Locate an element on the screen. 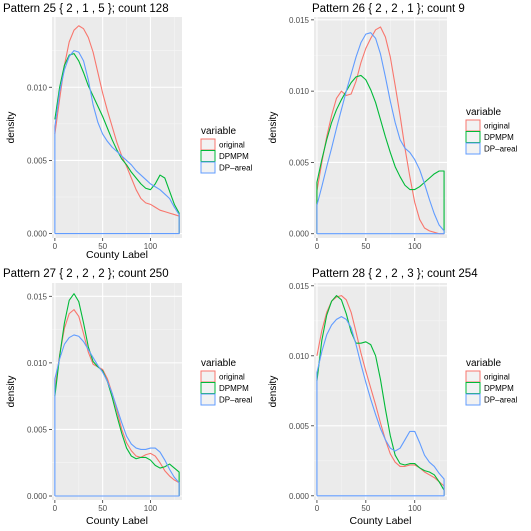 The height and width of the screenshot is (531, 531). chart-title: Pattern 28 { 2 , 2 , 3 }; count 254 is located at coordinates (395, 274).